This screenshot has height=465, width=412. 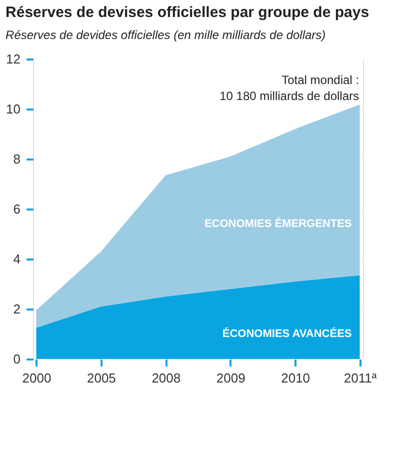 What do you see at coordinates (166, 35) in the screenshot?
I see `y-axis-title: Réserves de devides officielles (en mille milliards de dollars)` at bounding box center [166, 35].